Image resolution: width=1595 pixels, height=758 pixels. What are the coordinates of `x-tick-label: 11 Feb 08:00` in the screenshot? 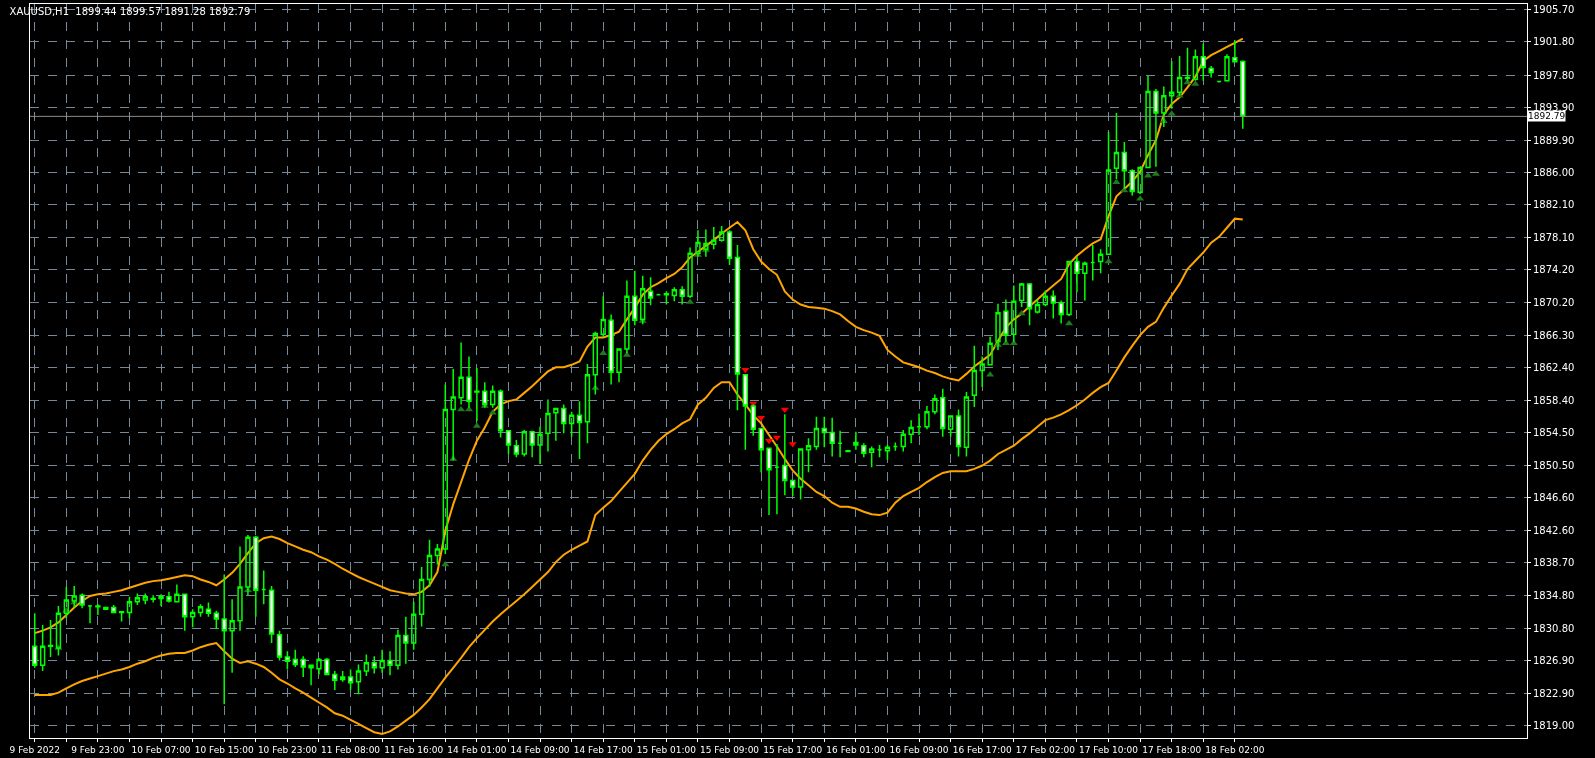 It's located at (351, 749).